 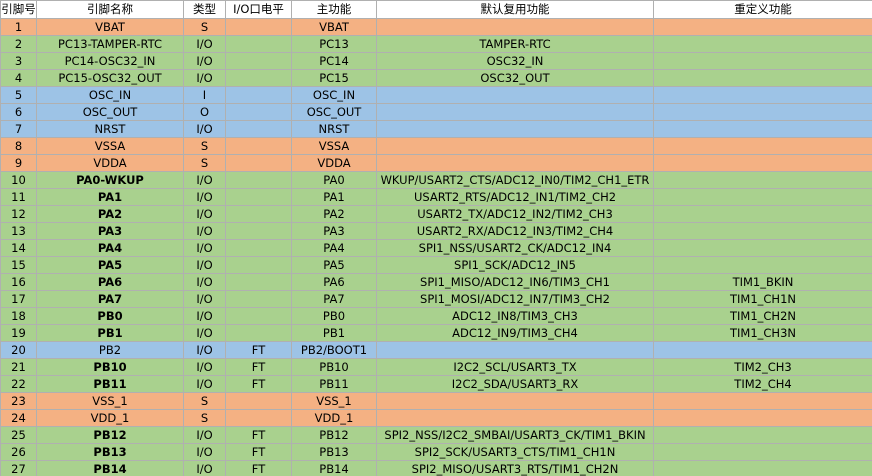 I want to click on cell: 13, so click(x=18, y=231).